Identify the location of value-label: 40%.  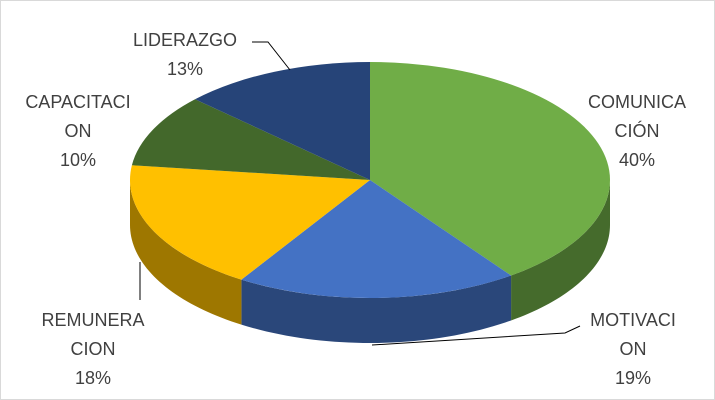
(637, 160).